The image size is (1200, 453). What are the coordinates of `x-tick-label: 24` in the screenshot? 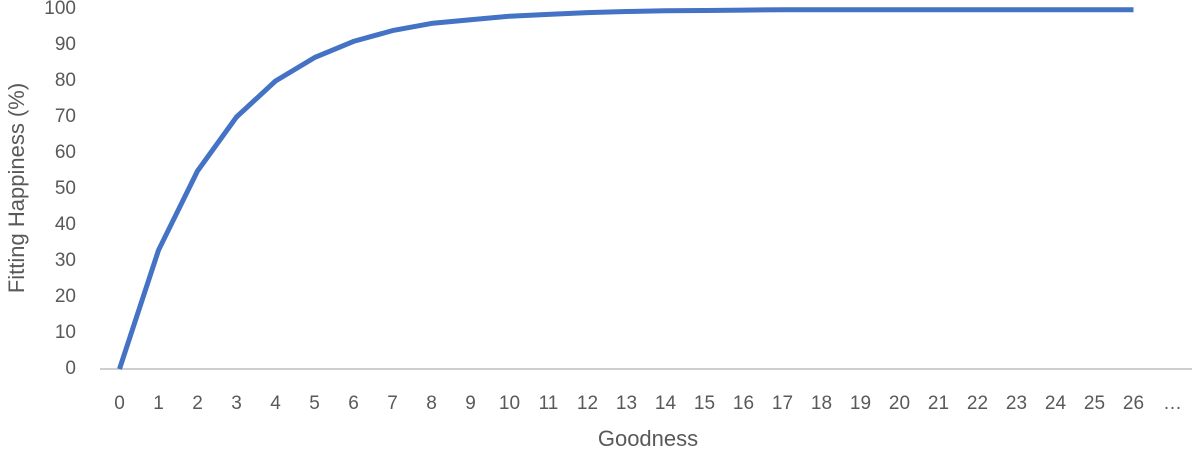 It's located at (1056, 403).